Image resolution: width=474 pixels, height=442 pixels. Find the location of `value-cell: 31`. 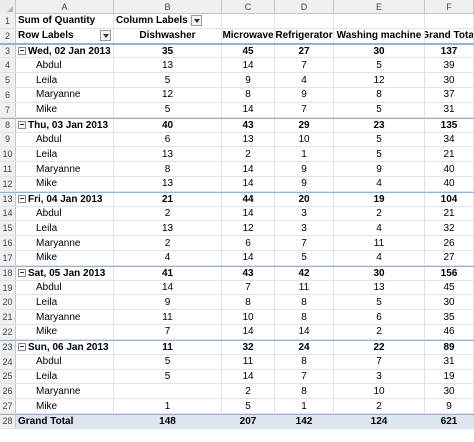

value-cell: 31 is located at coordinates (449, 361).